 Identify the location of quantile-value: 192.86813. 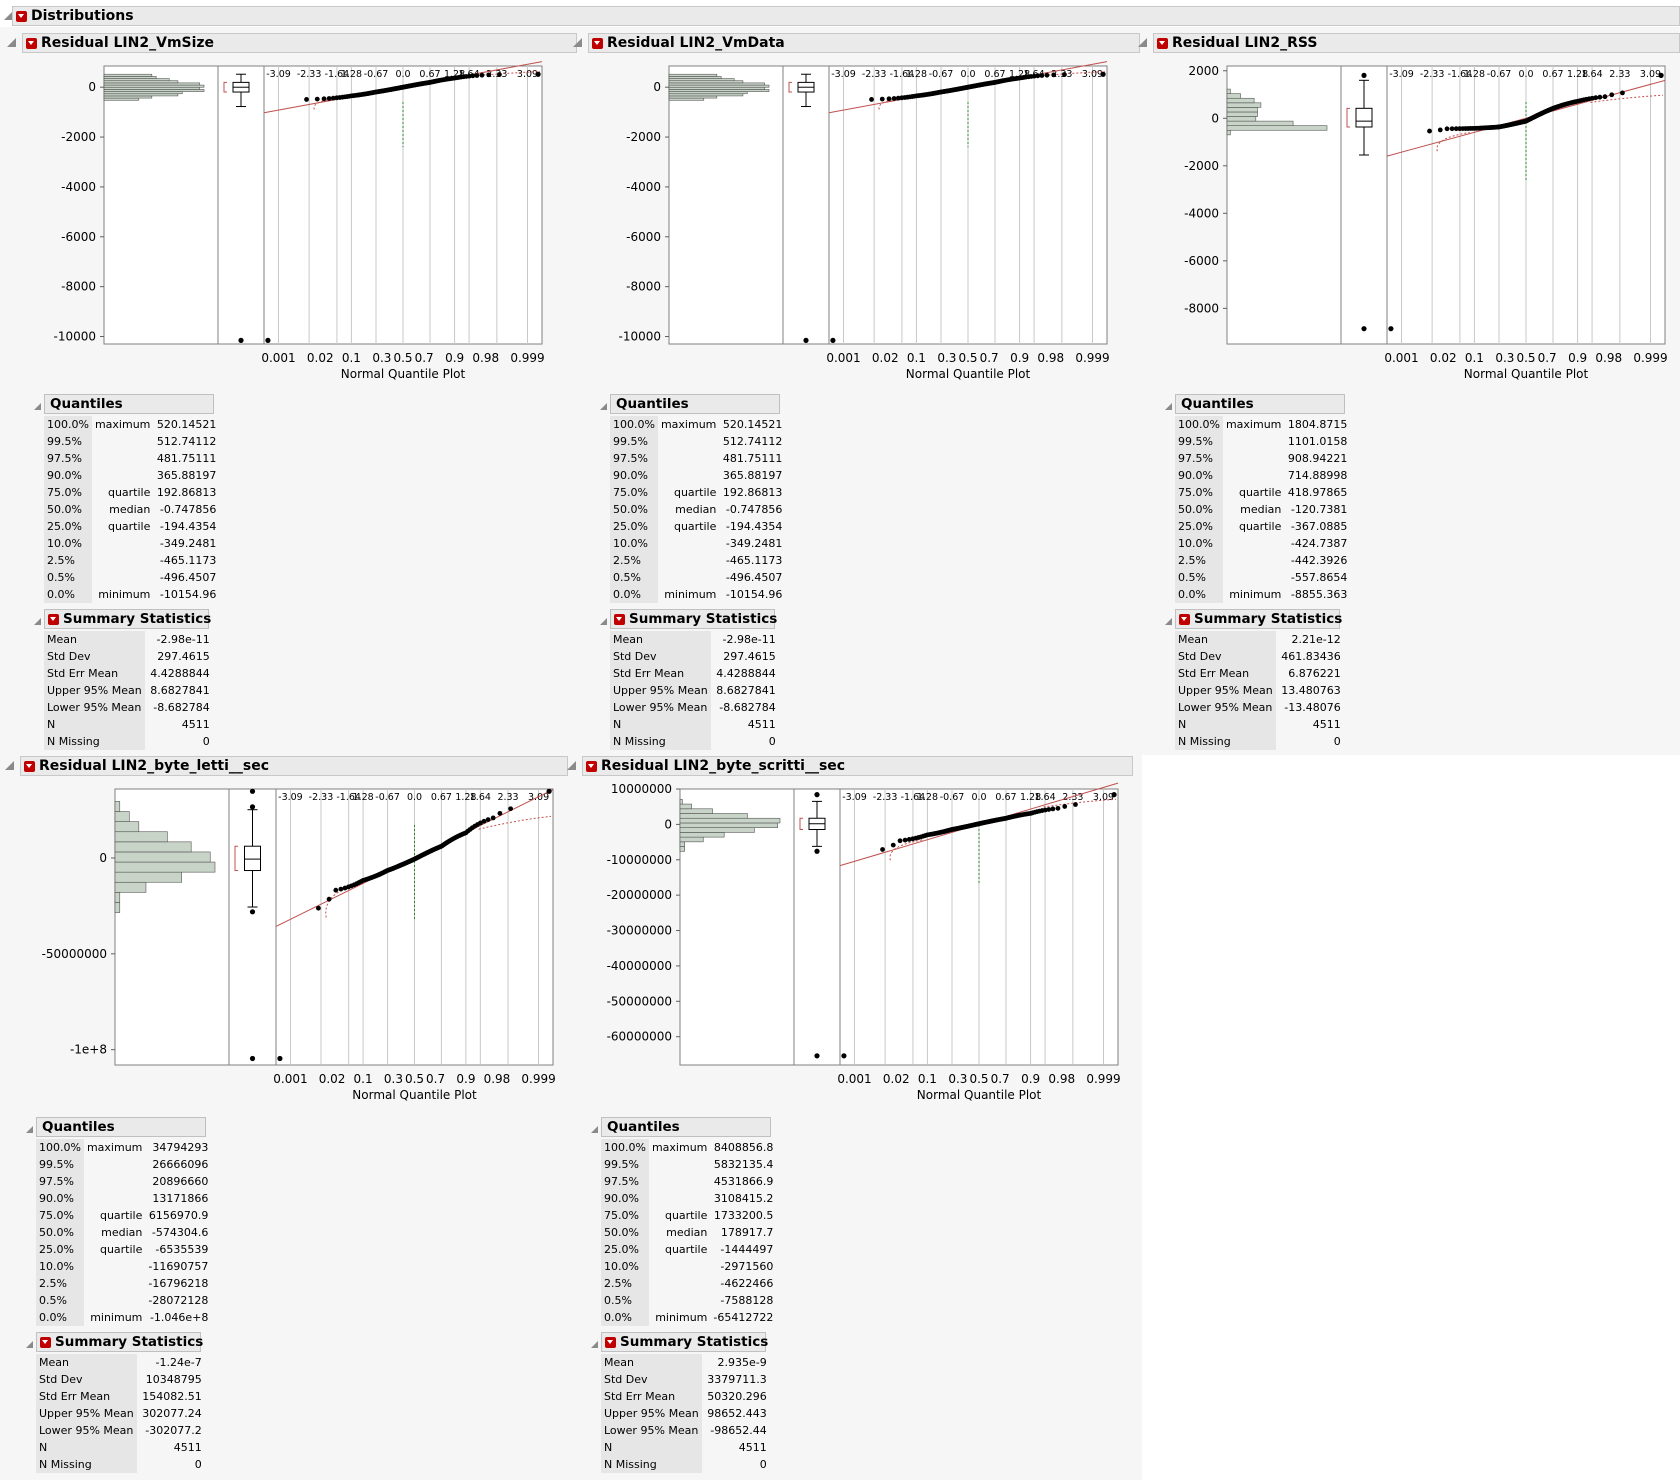
(186, 492).